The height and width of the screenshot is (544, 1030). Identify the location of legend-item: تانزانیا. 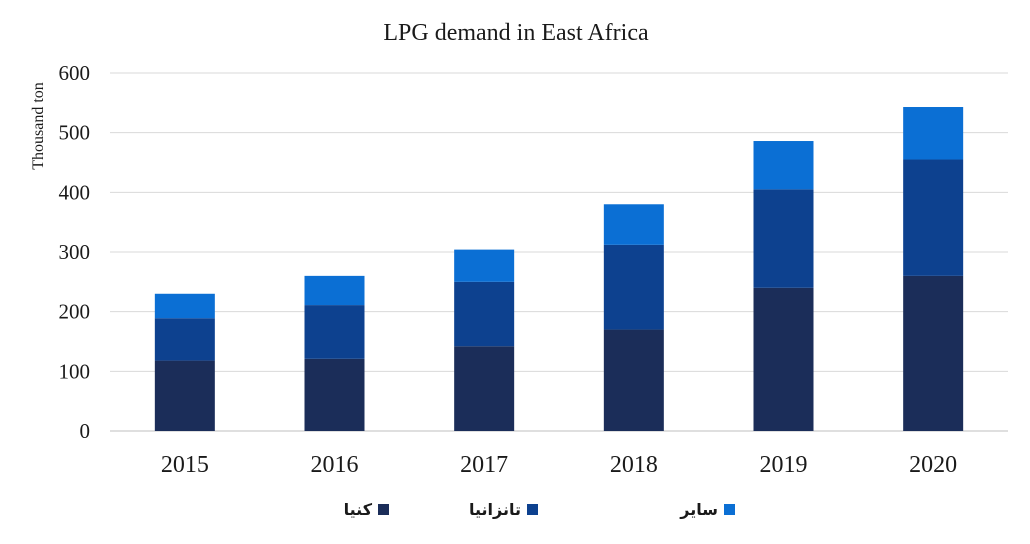
(503, 509).